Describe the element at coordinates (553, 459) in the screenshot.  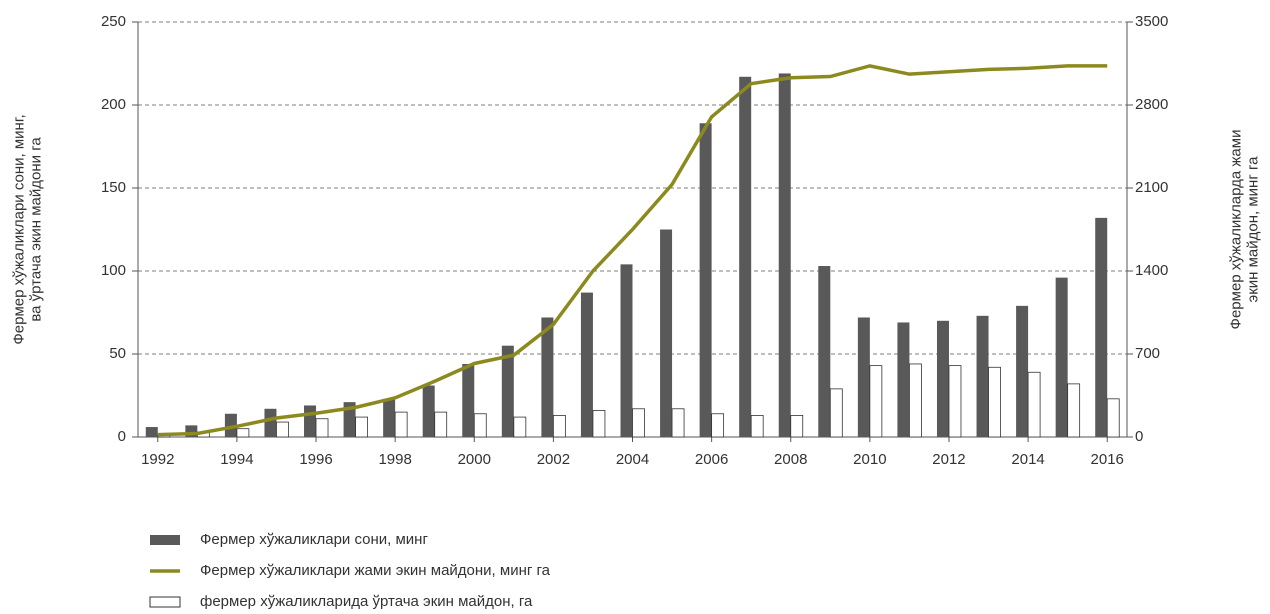
I see `x-tick-label: 2002` at that location.